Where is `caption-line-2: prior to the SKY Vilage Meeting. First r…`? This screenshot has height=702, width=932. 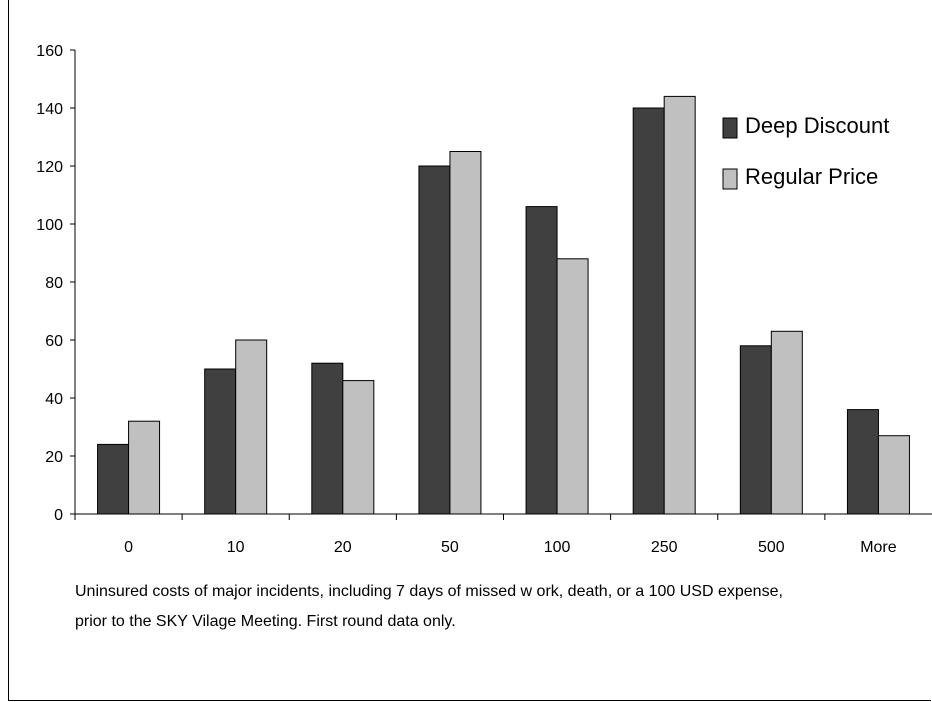
caption-line-2: prior to the SKY Vilage Meeting. First r… is located at coordinates (265, 621).